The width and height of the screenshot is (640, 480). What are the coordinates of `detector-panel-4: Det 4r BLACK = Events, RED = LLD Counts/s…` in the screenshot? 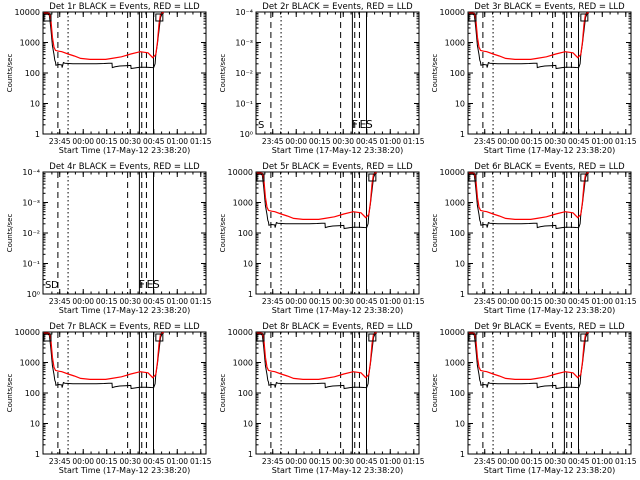 It's located at (109, 238).